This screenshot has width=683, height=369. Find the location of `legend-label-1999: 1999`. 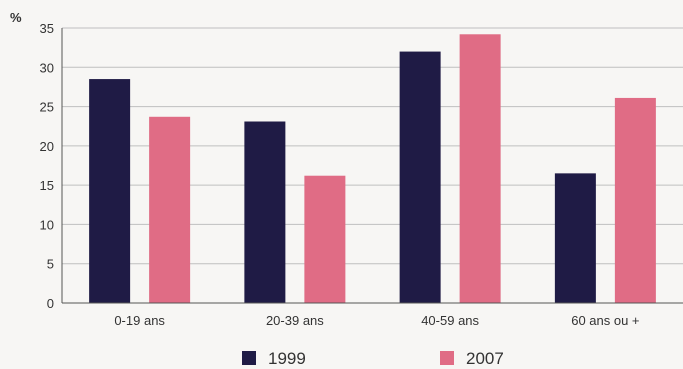

legend-label-1999: 1999 is located at coordinates (287, 358).